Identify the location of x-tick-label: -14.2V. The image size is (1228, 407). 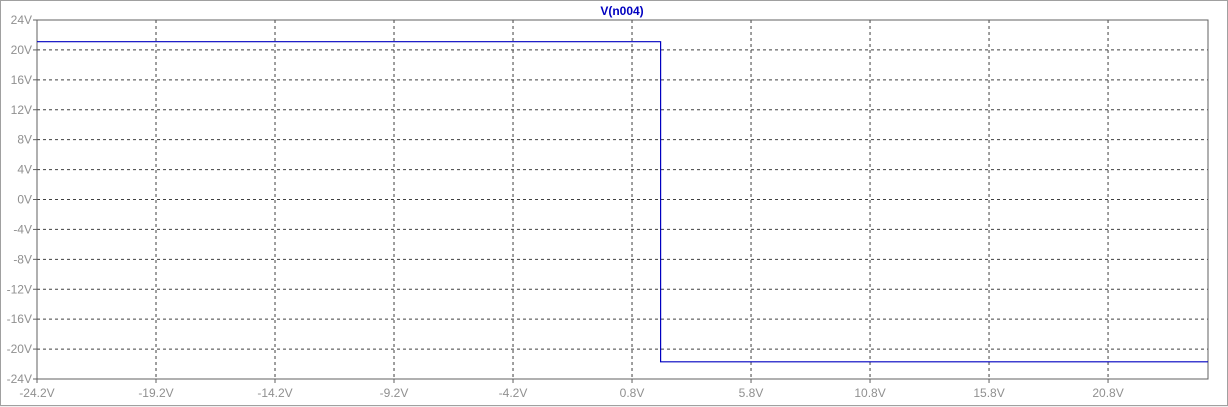
(274, 393).